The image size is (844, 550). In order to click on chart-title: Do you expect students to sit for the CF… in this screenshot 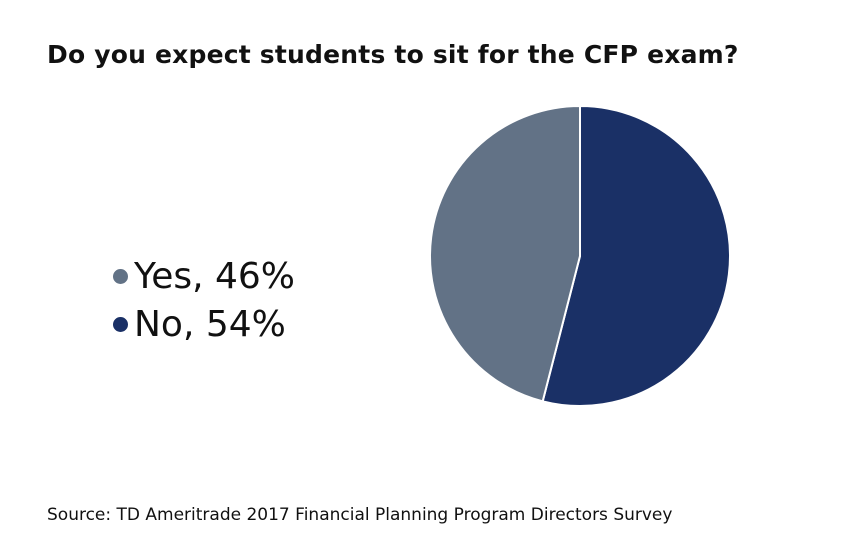, I will do `click(393, 54)`.